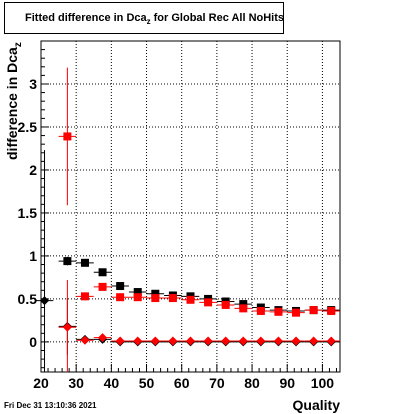 The height and width of the screenshot is (414, 400). What do you see at coordinates (323, 383) in the screenshot?
I see `x-tick-label: 100` at bounding box center [323, 383].